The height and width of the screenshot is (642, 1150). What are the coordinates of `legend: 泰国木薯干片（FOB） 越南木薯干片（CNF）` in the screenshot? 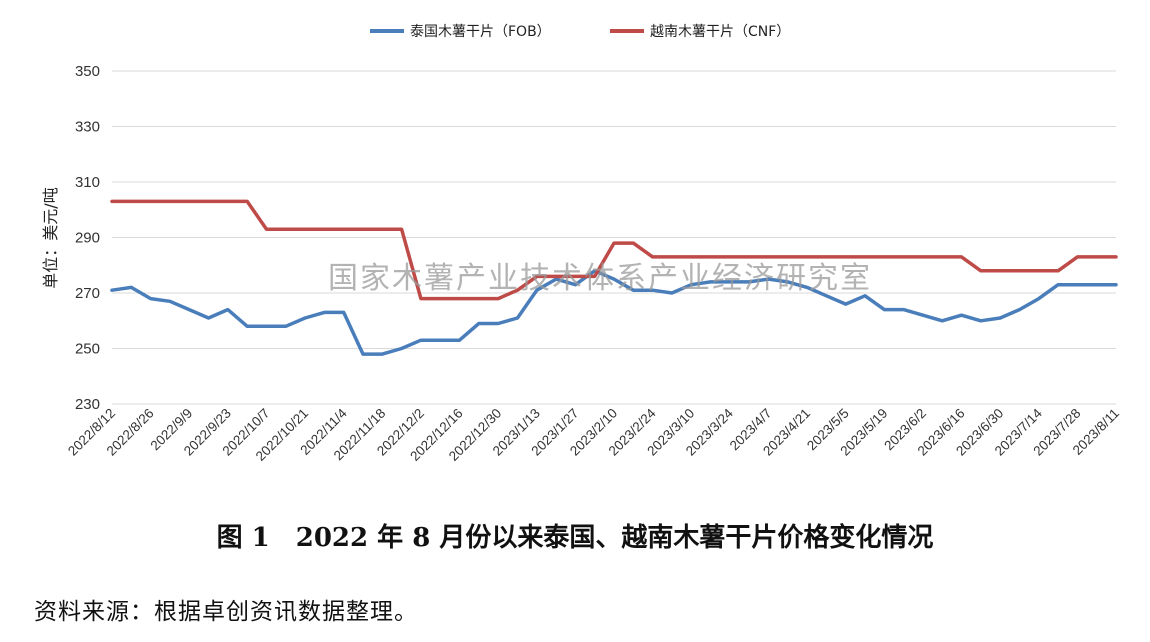 It's located at (580, 32).